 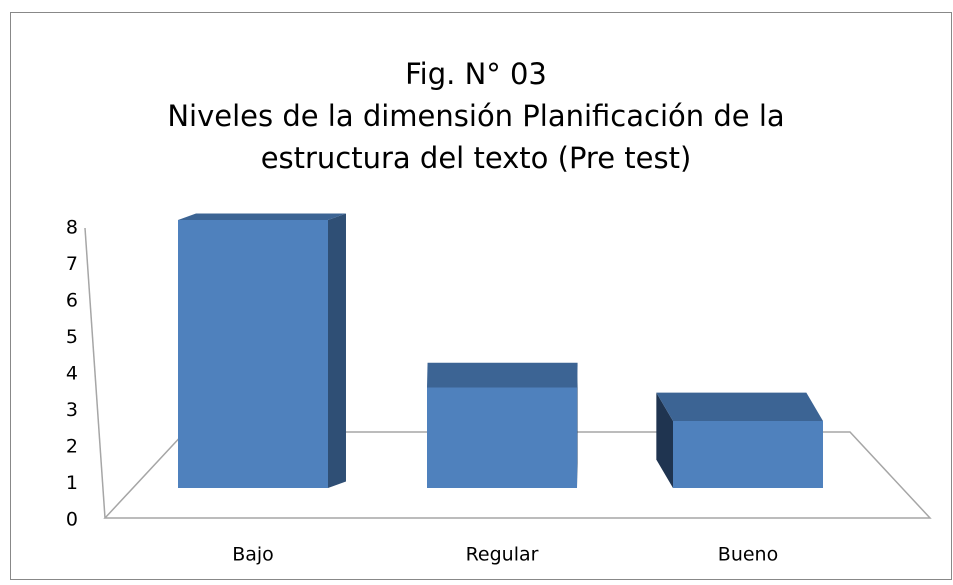 I want to click on y-tick-label: 6, so click(x=72, y=301).